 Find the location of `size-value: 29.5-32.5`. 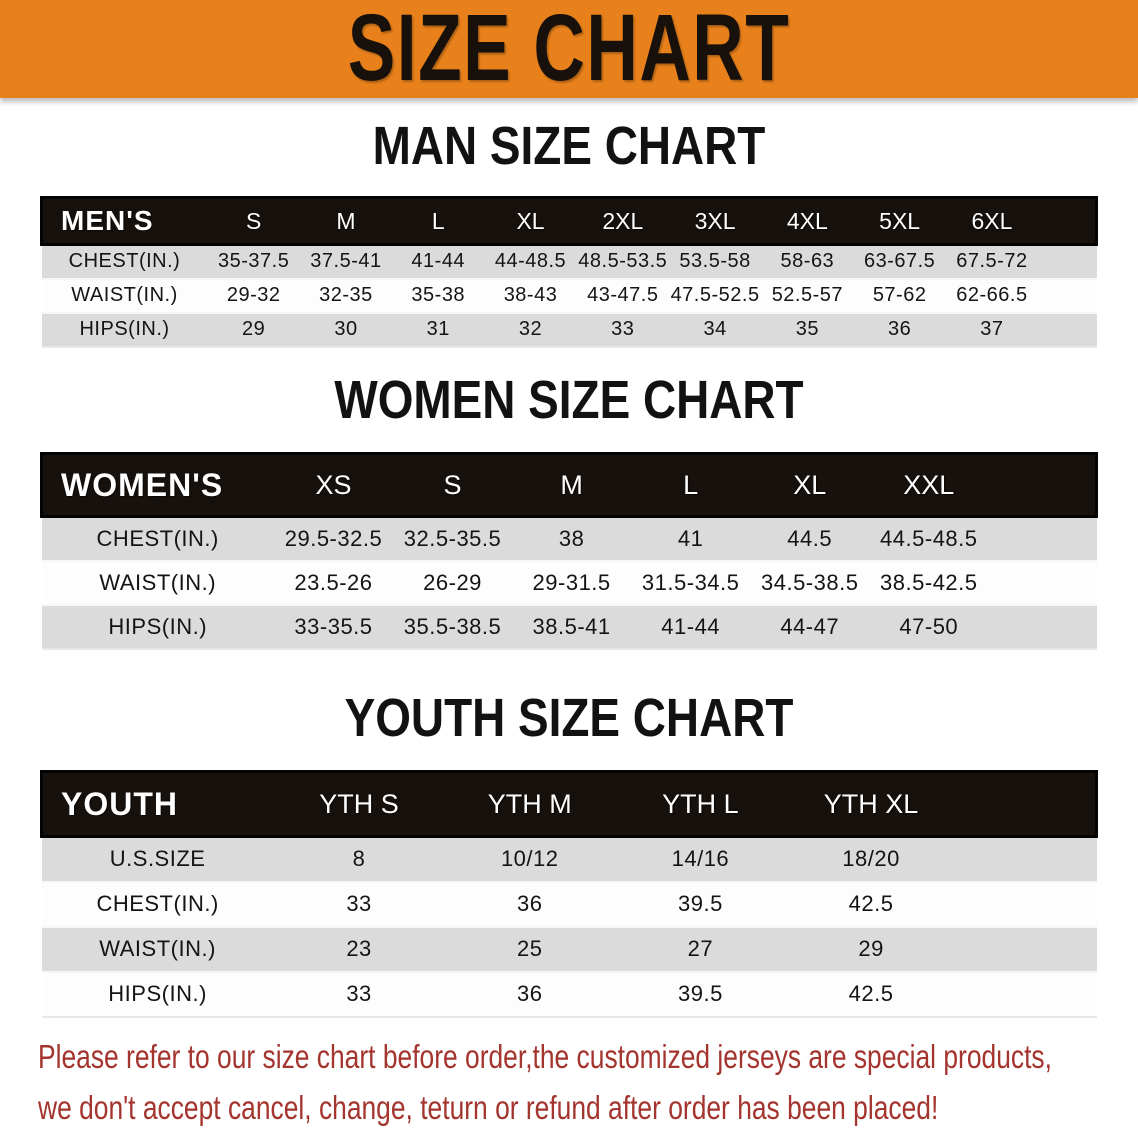

size-value: 29.5-32.5 is located at coordinates (333, 538).